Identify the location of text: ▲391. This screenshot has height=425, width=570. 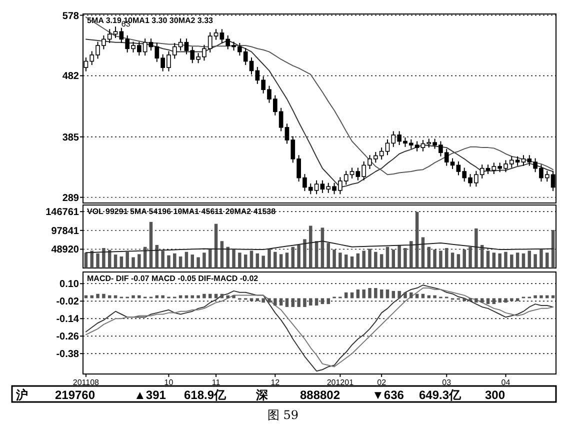
(150, 395).